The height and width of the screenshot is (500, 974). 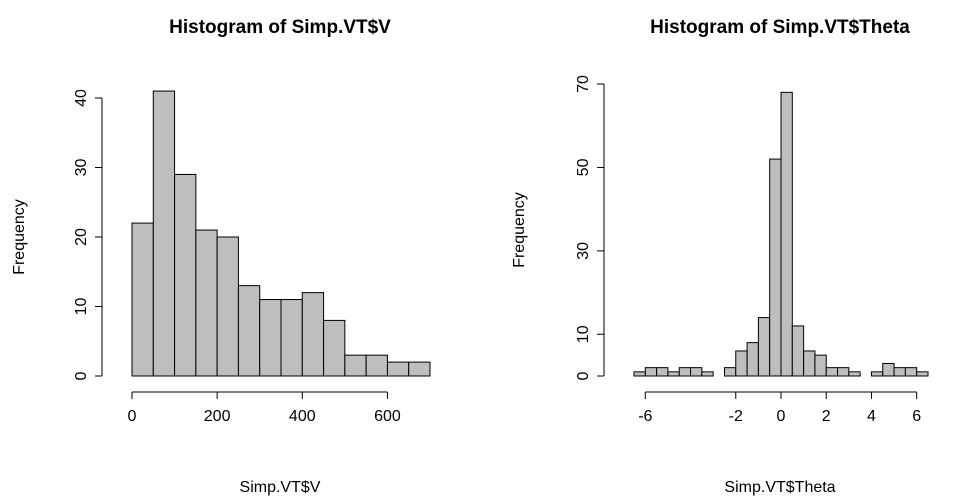 I want to click on x-tick-label: 4, so click(x=871, y=416).